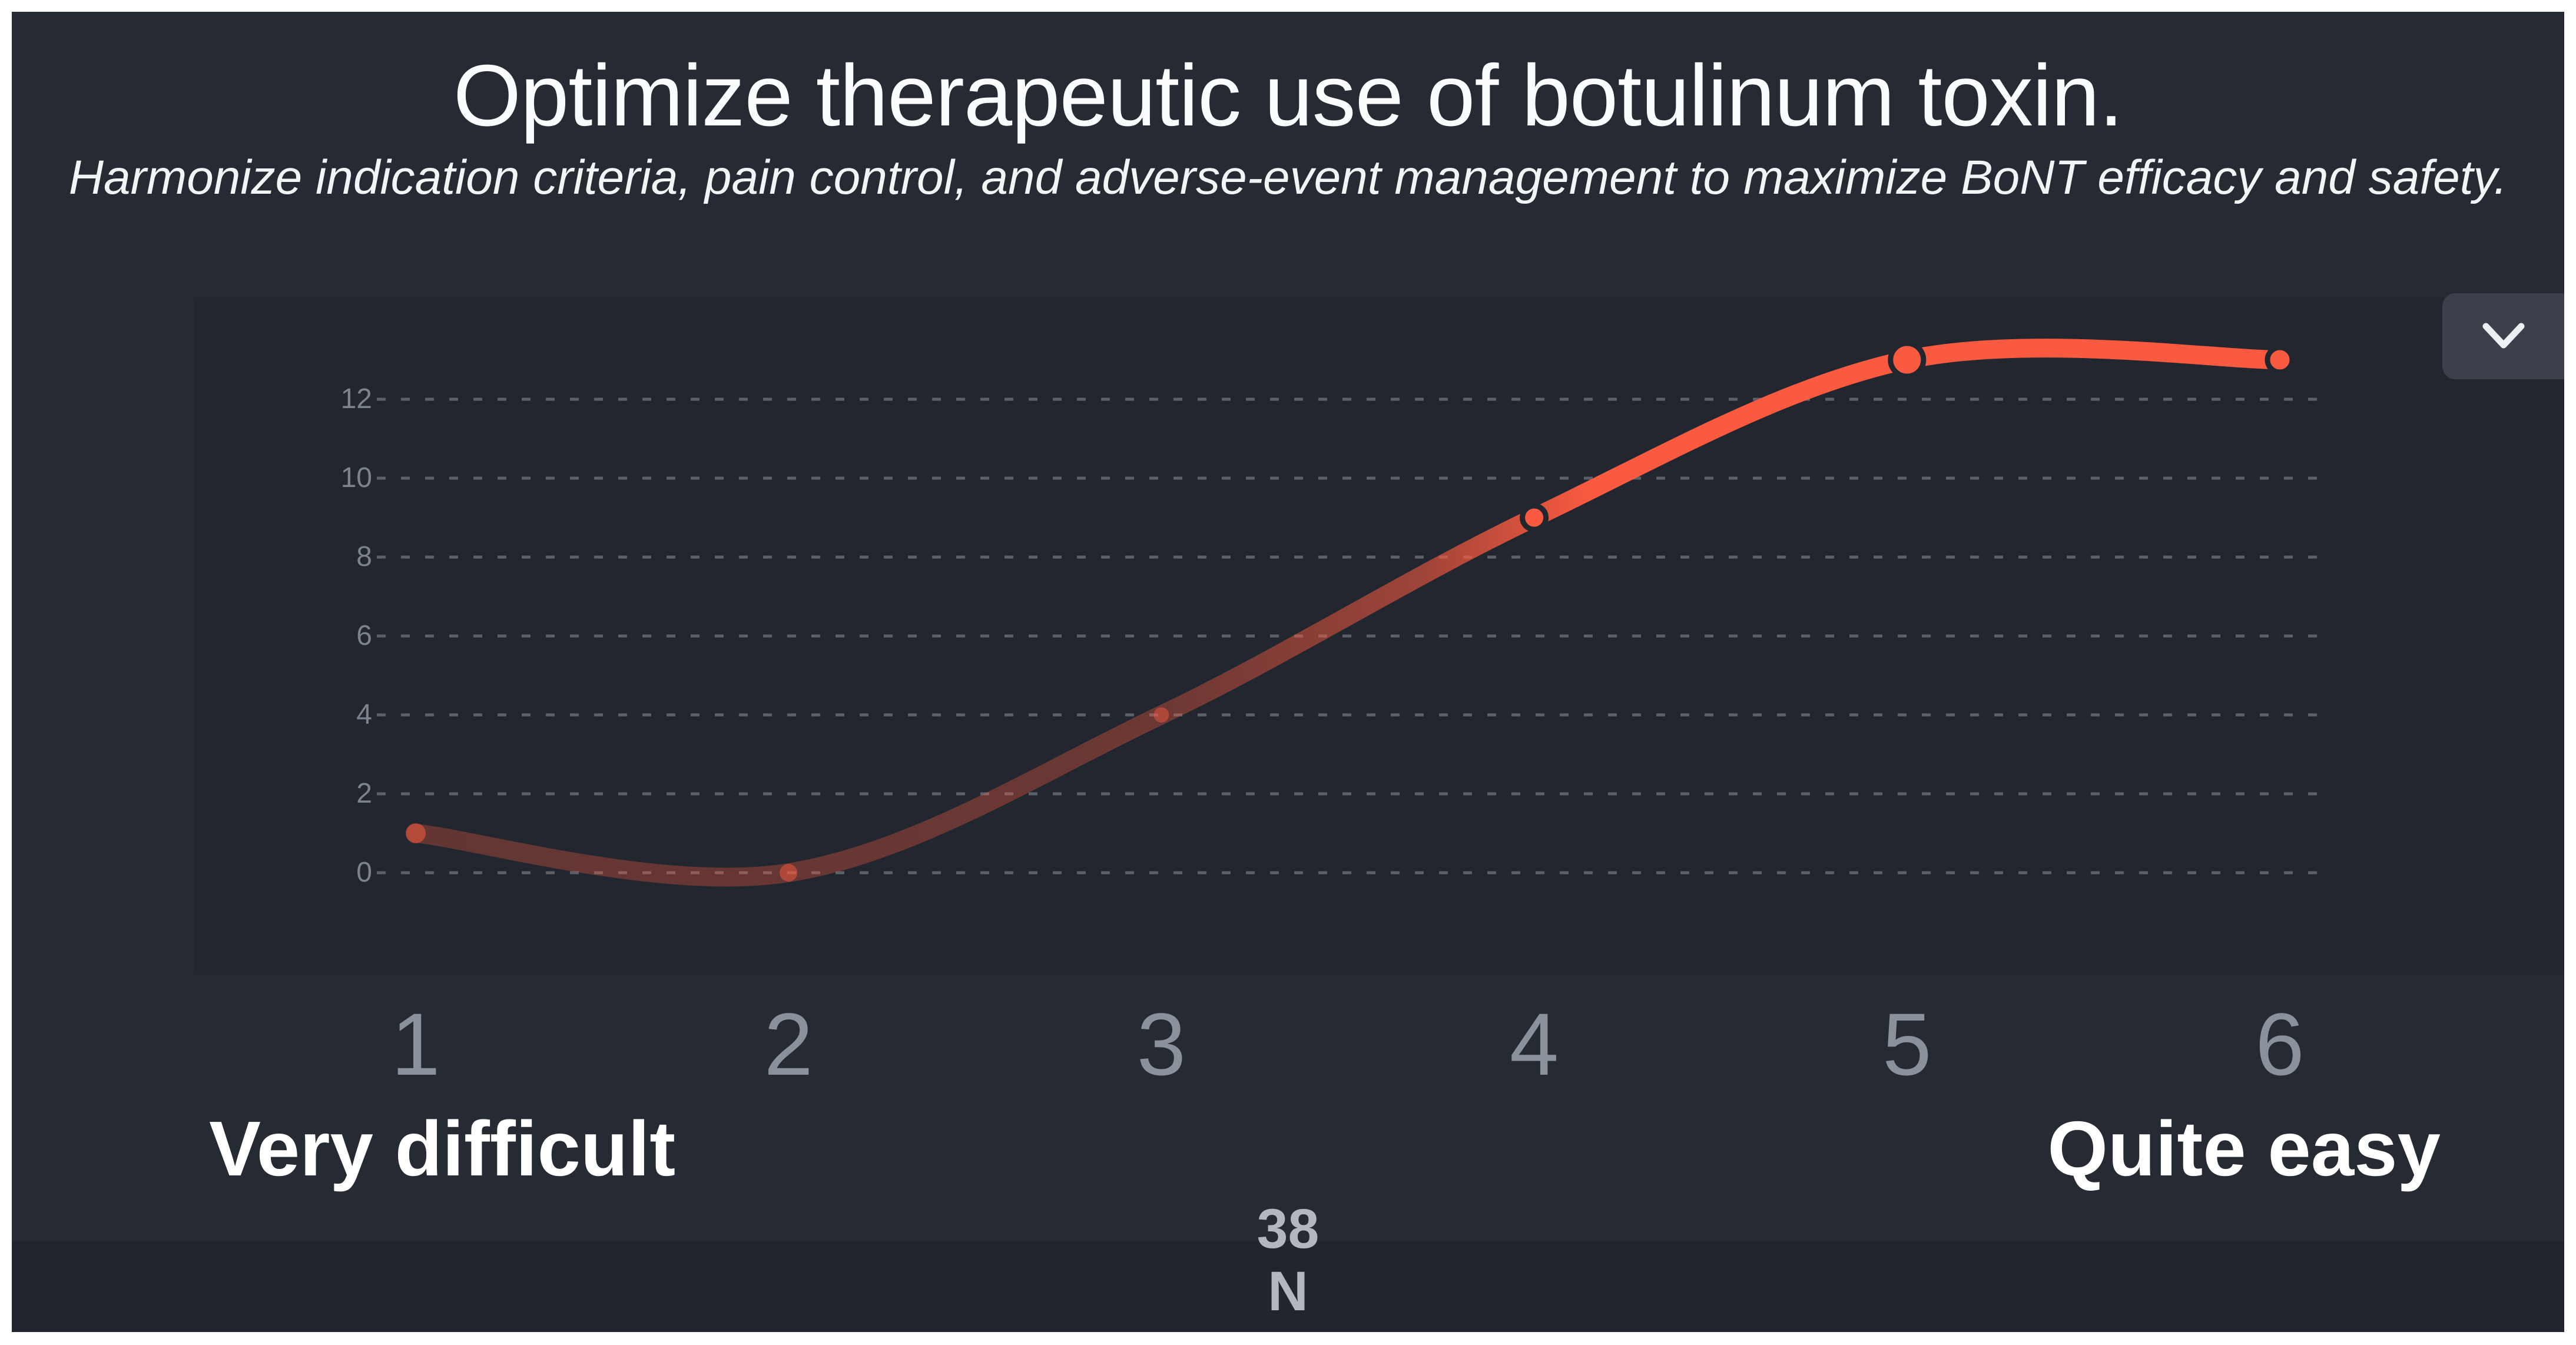  What do you see at coordinates (415, 1045) in the screenshot?
I see `x-tick-label: 1` at bounding box center [415, 1045].